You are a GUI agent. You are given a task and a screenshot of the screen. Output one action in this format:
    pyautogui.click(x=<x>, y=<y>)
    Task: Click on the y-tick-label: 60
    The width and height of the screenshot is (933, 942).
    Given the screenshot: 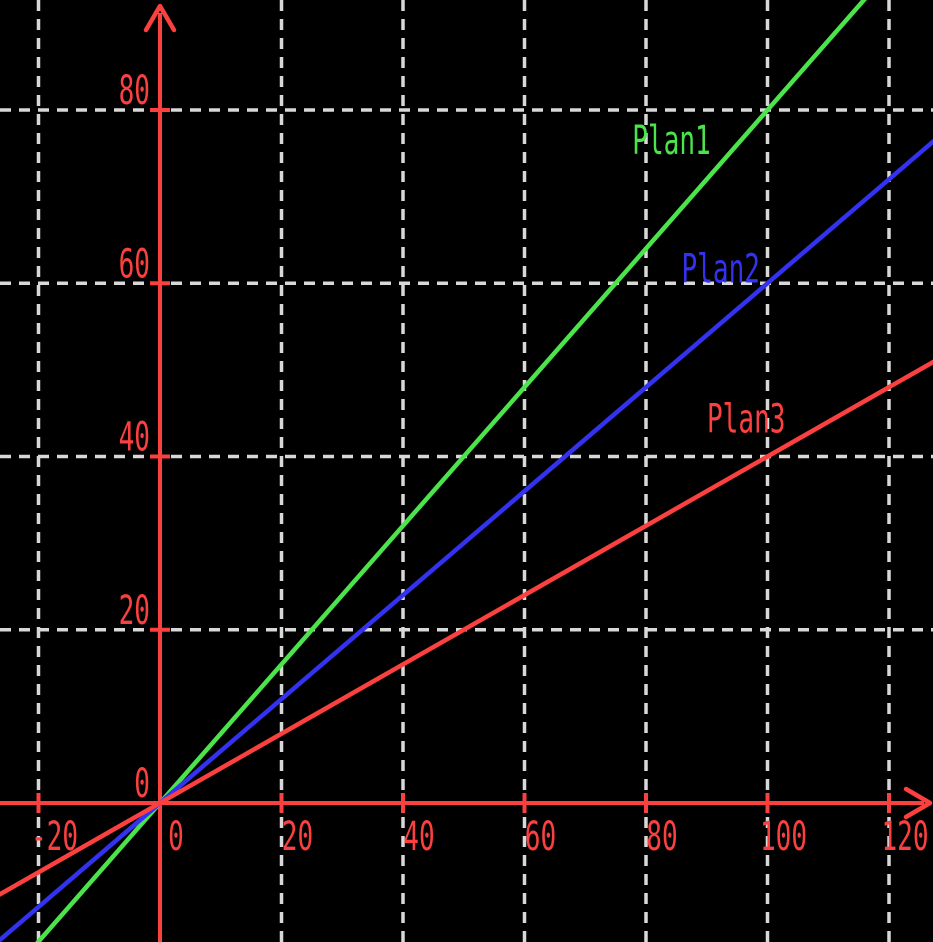 What is the action you would take?
    pyautogui.click(x=134, y=264)
    